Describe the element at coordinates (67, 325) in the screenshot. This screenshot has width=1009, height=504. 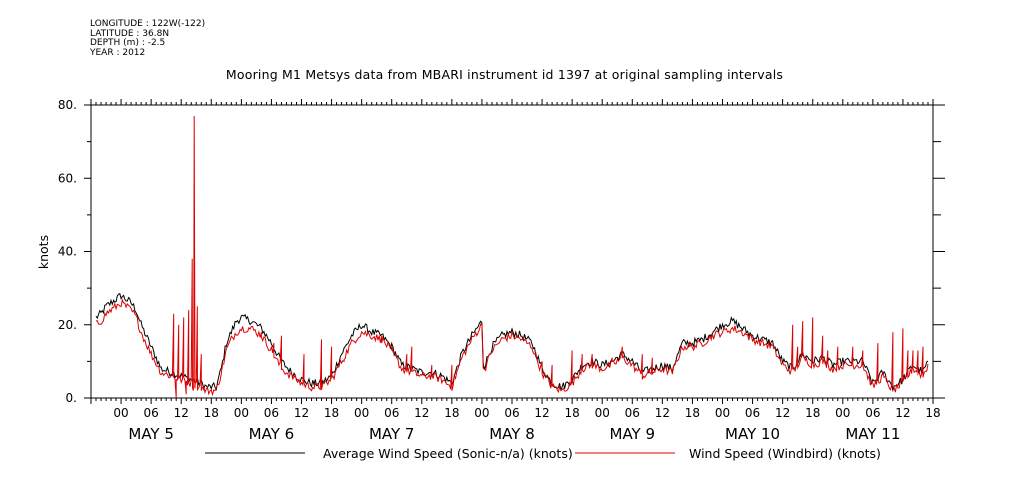
I see `y-tick-label: 20.` at that location.